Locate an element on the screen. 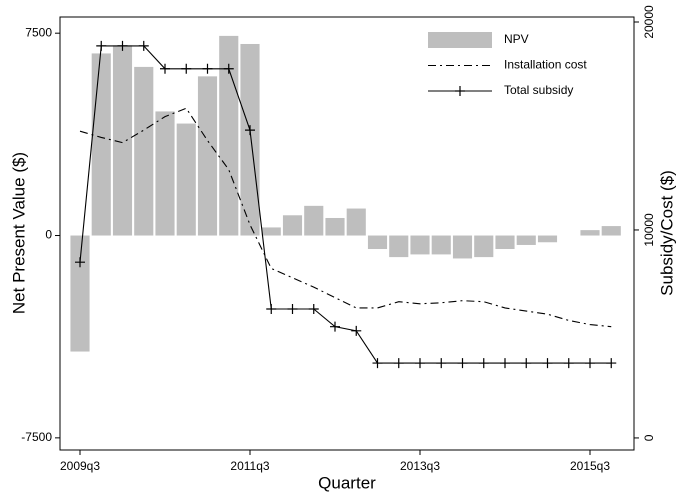 Image resolution: width=681 pixels, height=496 pixels. y-tick-label: -7500 is located at coordinates (36, 437).